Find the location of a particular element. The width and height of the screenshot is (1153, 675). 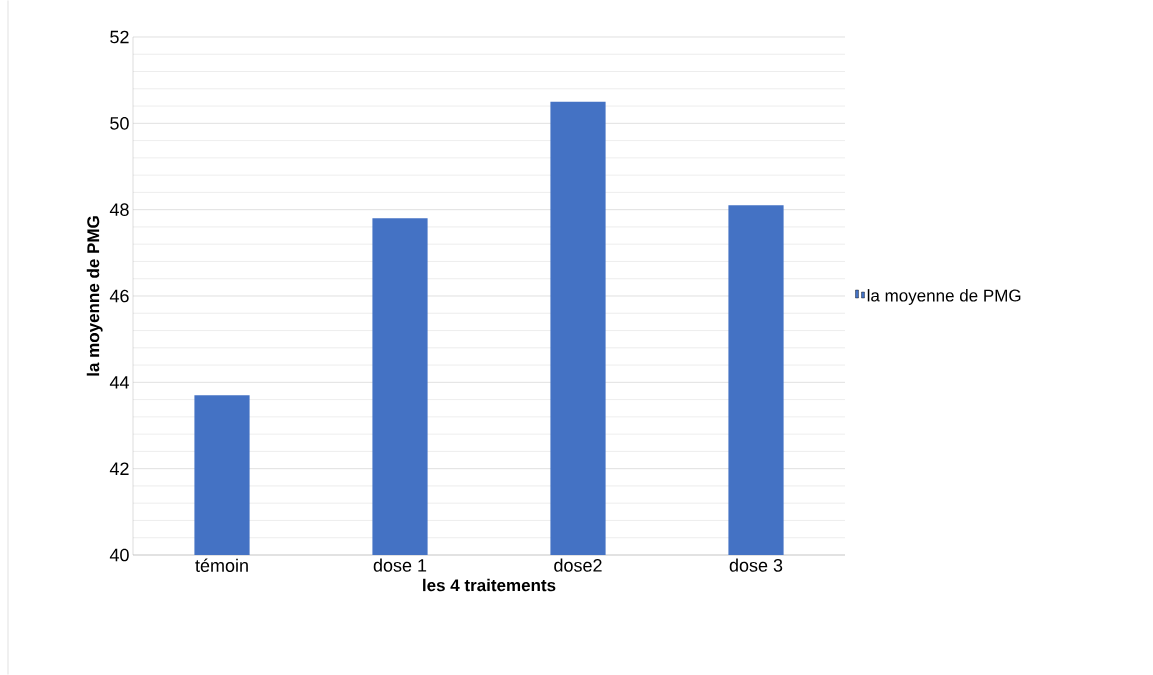

x-axis-title: les 4 traitements is located at coordinates (489, 585).